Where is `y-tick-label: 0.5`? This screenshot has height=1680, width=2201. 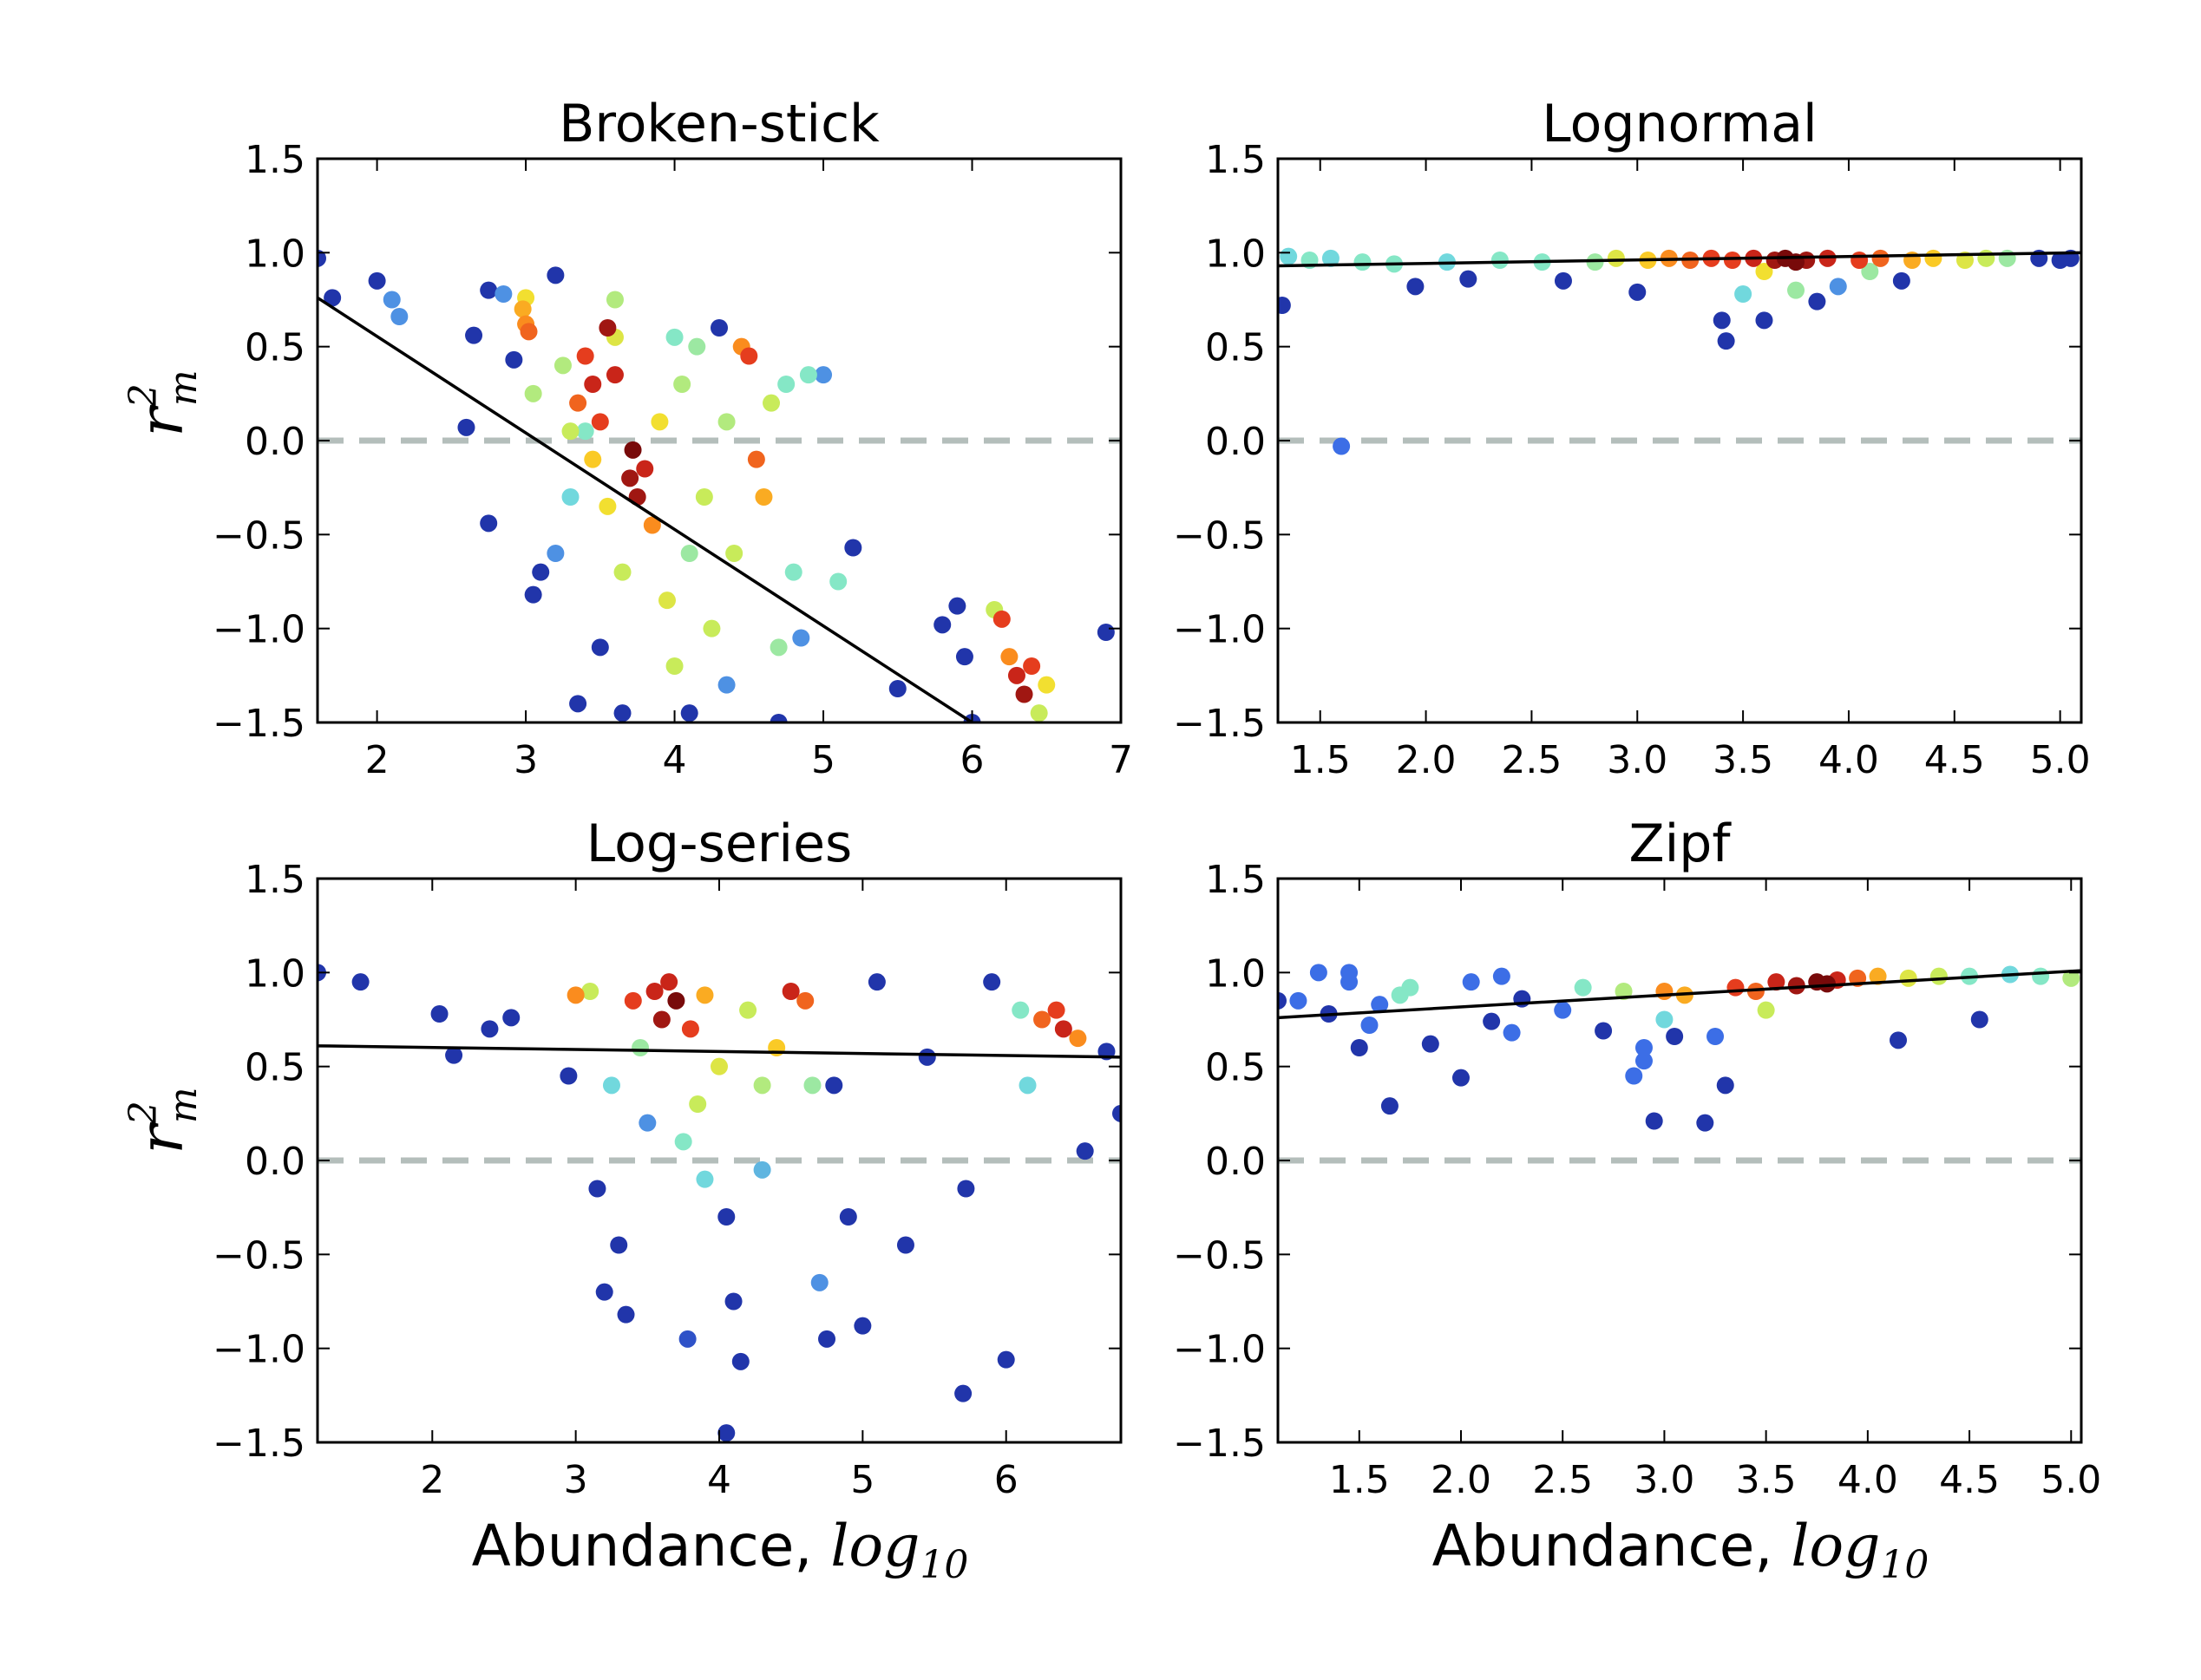
y-tick-label: 0.5 is located at coordinates (275, 1068).